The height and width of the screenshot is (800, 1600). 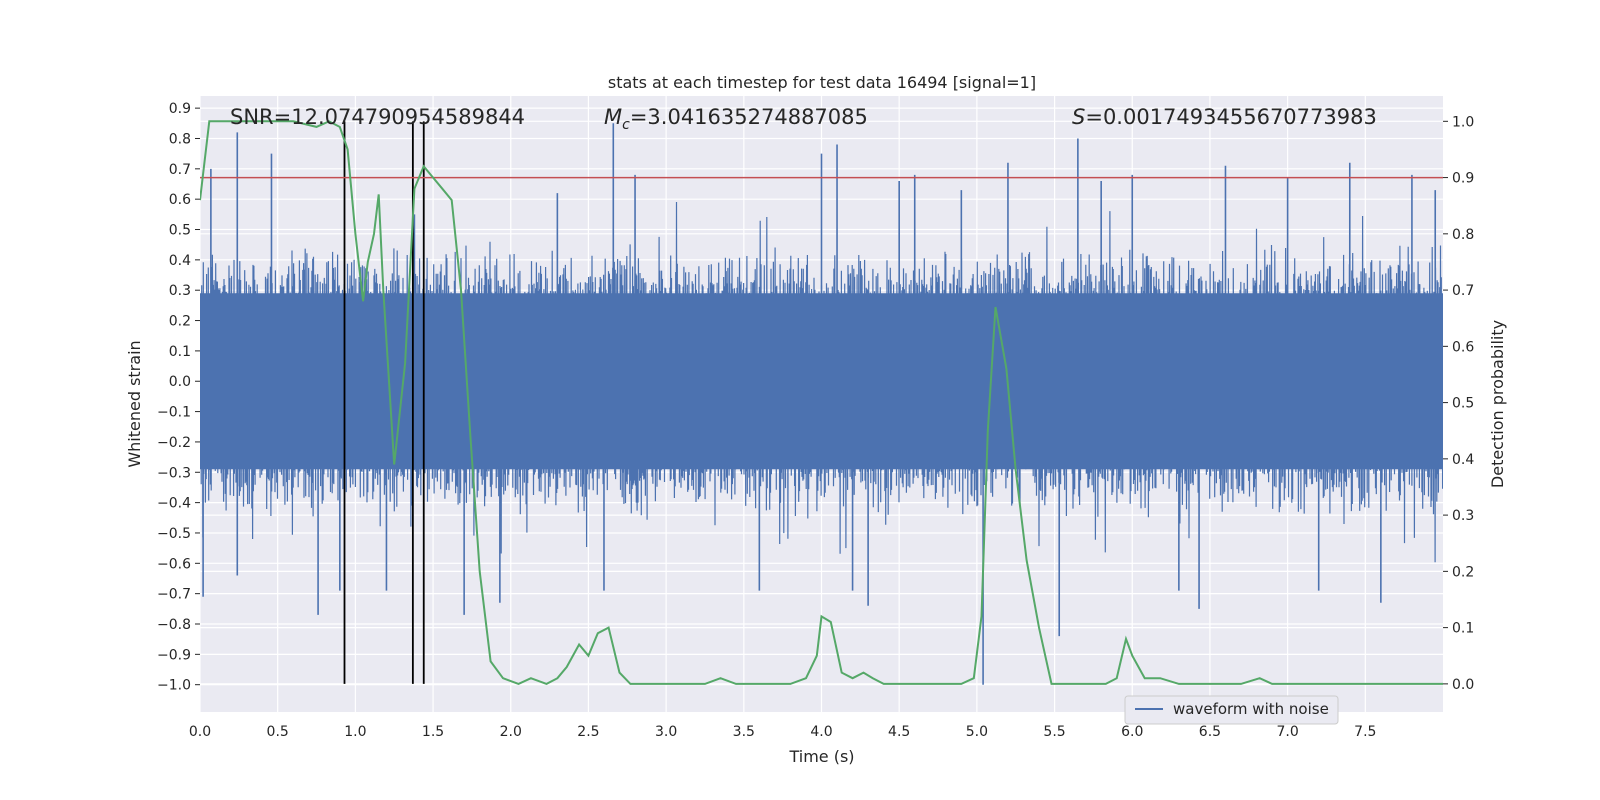 I want to click on y-tick-label: 0.9, so click(x=180, y=109).